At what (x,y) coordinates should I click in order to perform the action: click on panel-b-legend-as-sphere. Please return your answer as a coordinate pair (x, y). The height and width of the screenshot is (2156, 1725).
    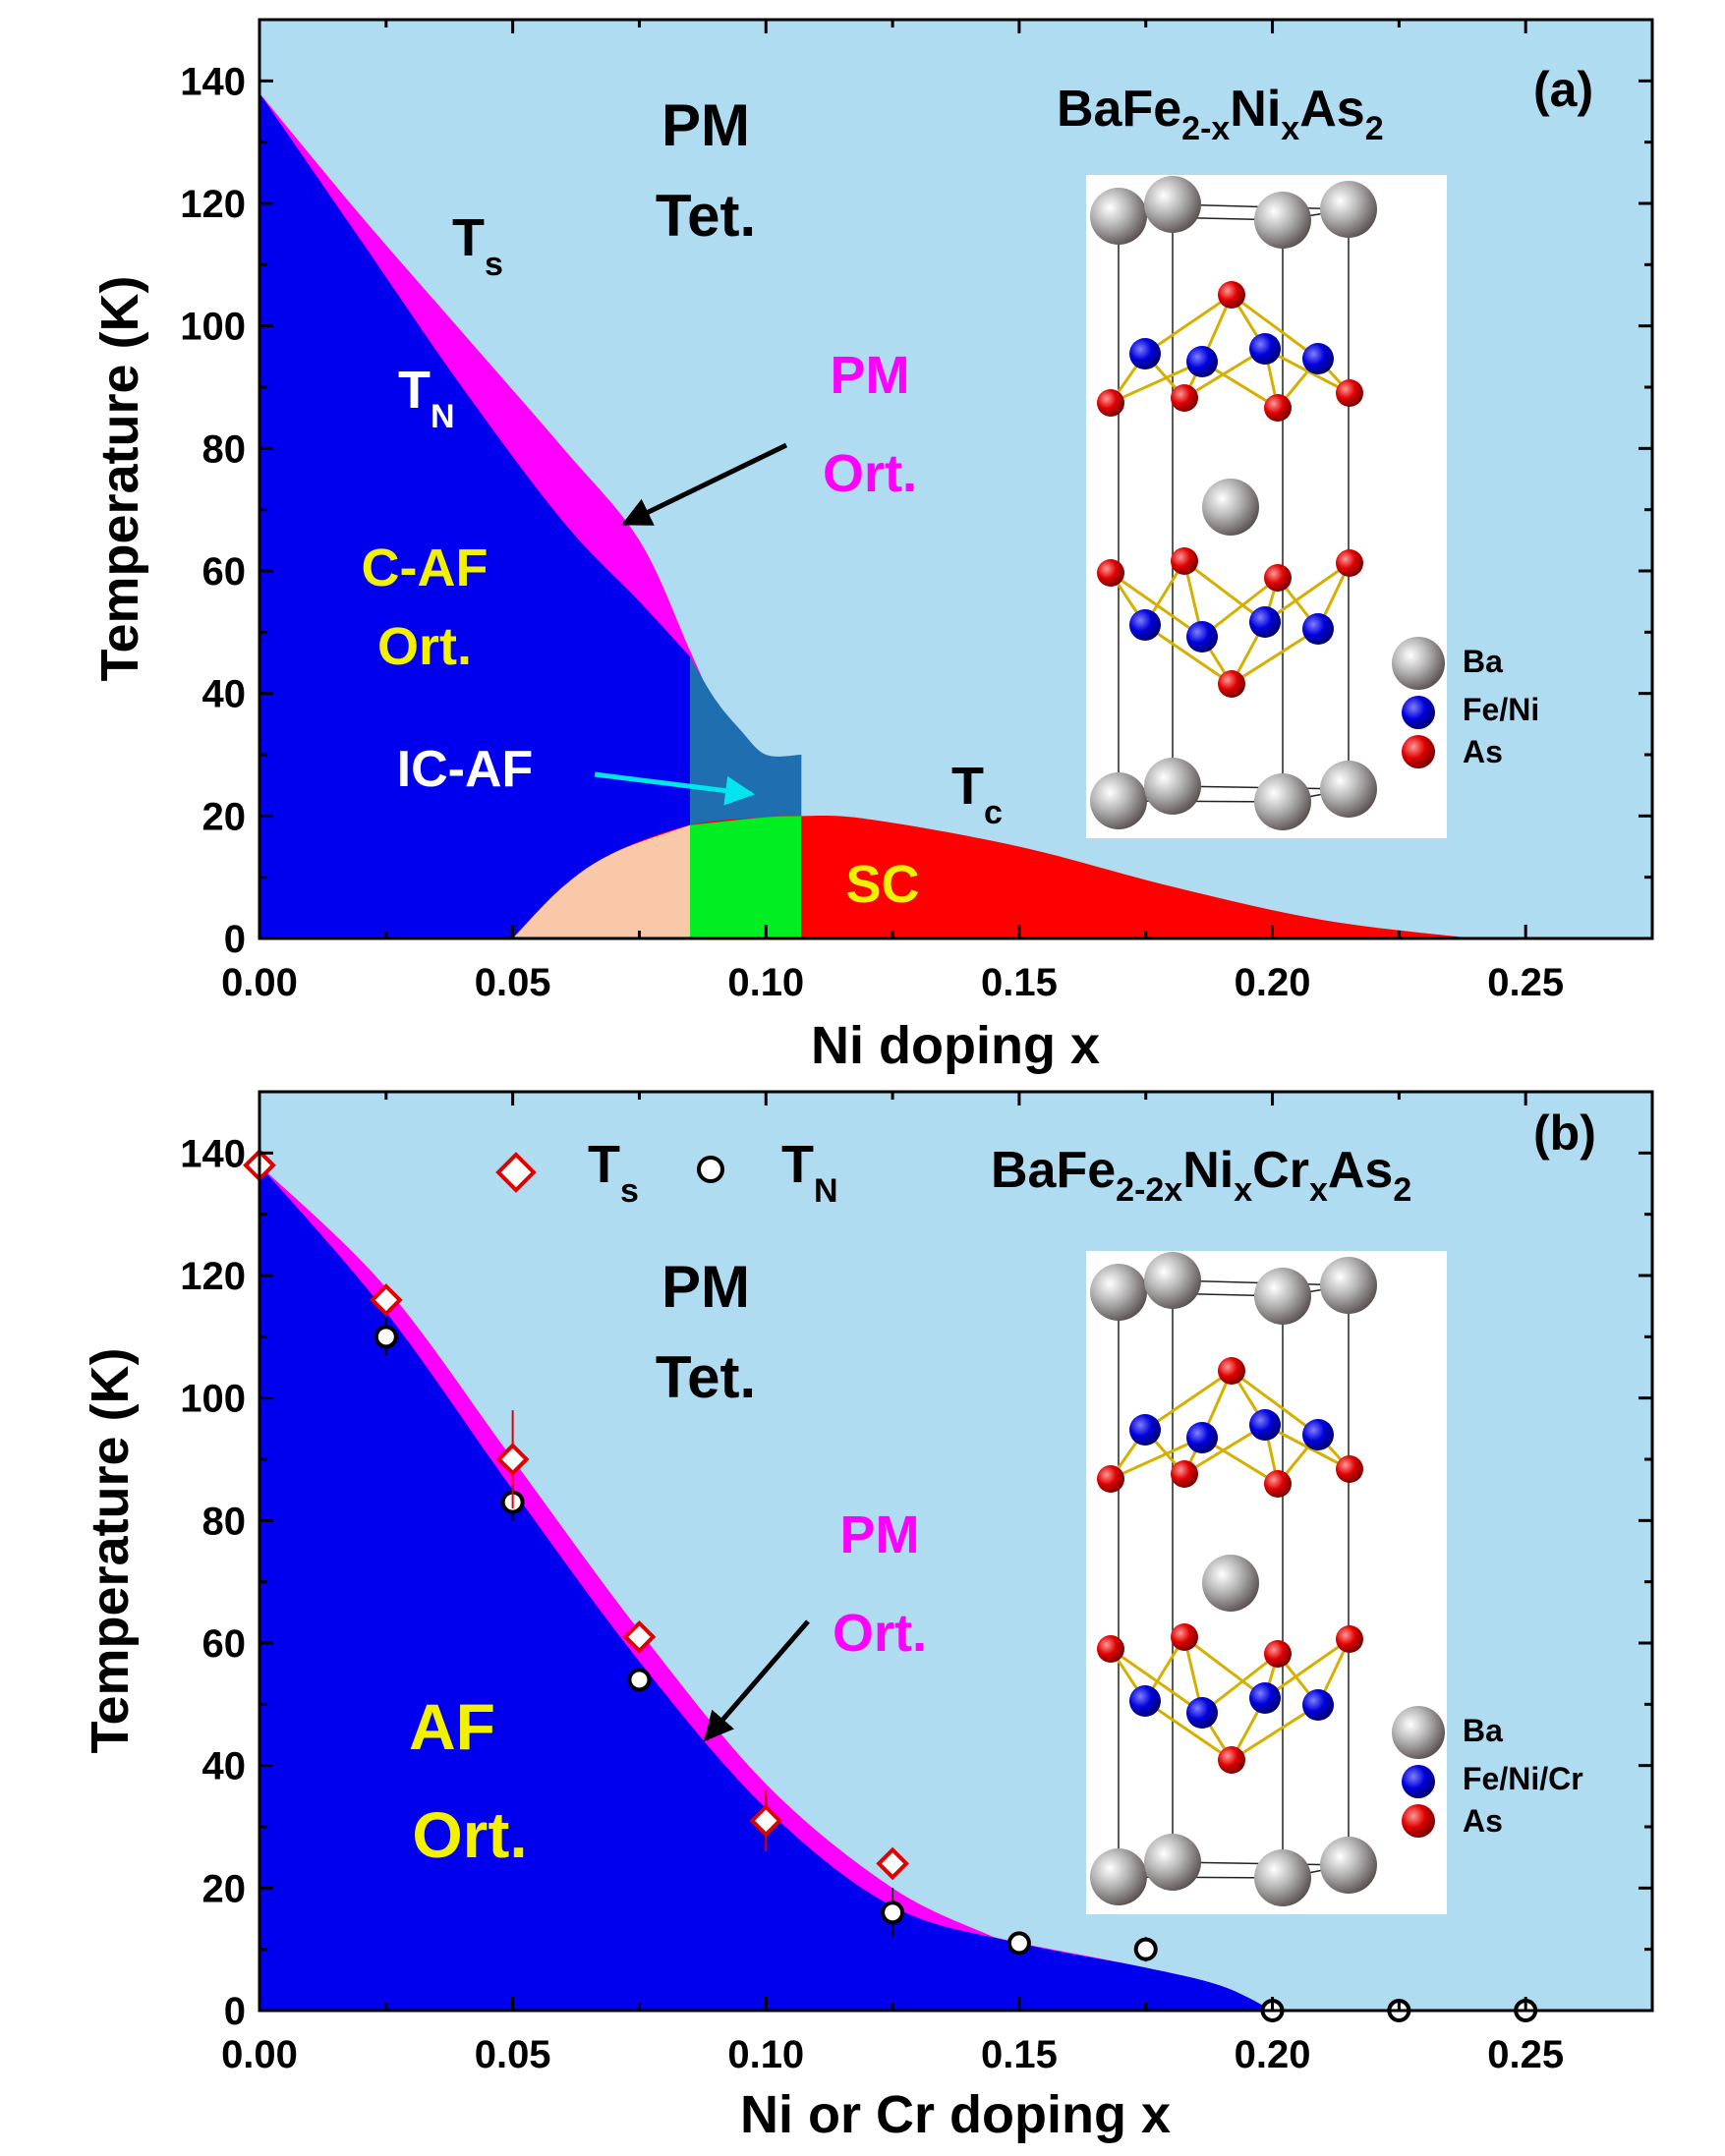
    Looking at the image, I should click on (1418, 1821).